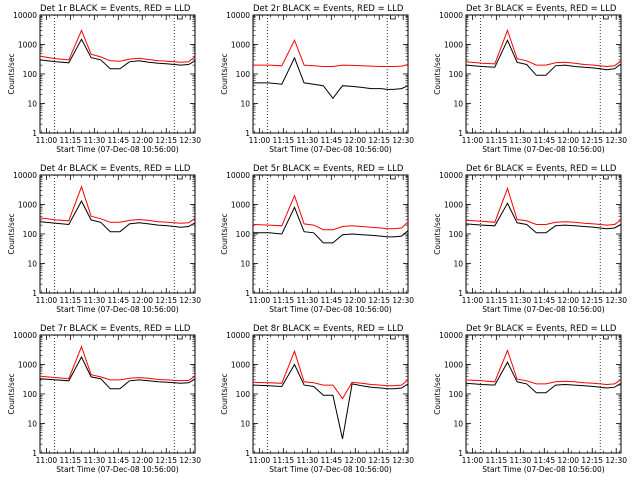  What do you see at coordinates (328, 329) in the screenshot?
I see `chart-title: Det 8r BLACK = Events, RED = LLD` at bounding box center [328, 329].